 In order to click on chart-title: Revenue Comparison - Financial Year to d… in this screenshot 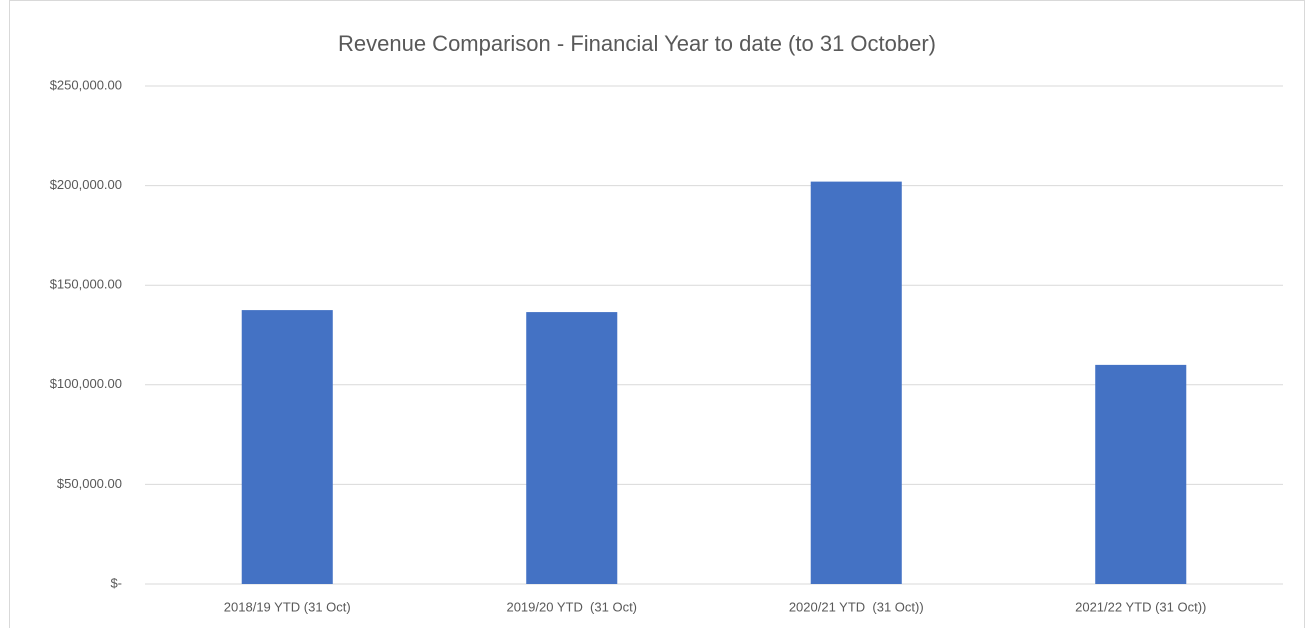, I will do `click(637, 43)`.